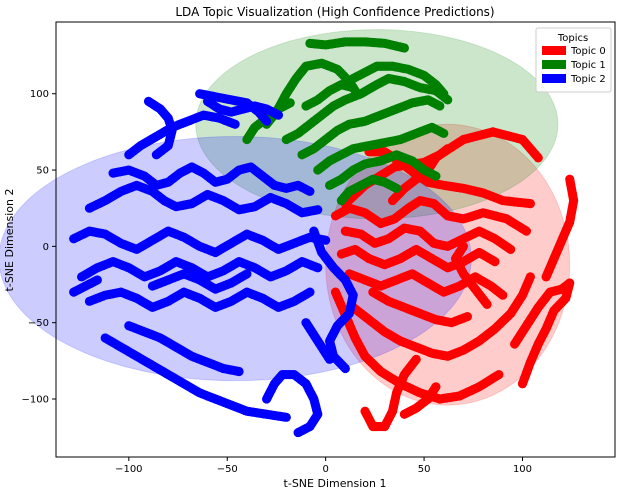 The width and height of the screenshot is (620, 496). I want to click on y-tick-label: −50, so click(38, 323).